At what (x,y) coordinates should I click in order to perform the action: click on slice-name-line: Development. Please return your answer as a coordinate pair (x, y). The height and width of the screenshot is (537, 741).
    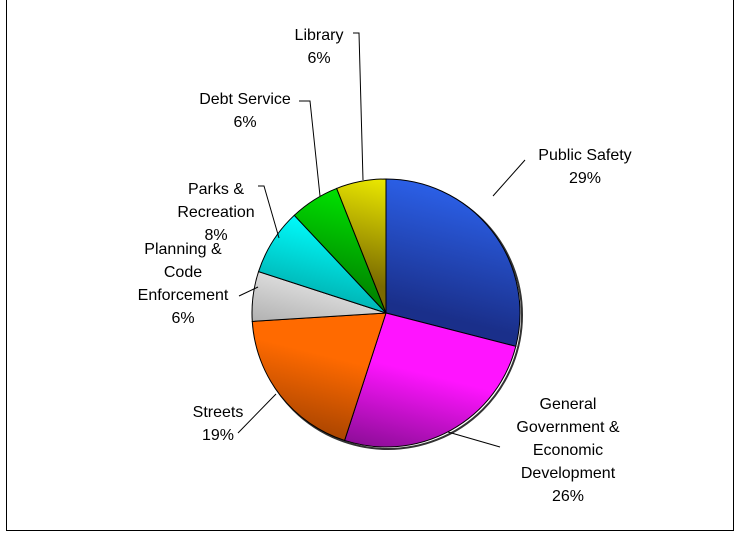
    Looking at the image, I should click on (568, 473).